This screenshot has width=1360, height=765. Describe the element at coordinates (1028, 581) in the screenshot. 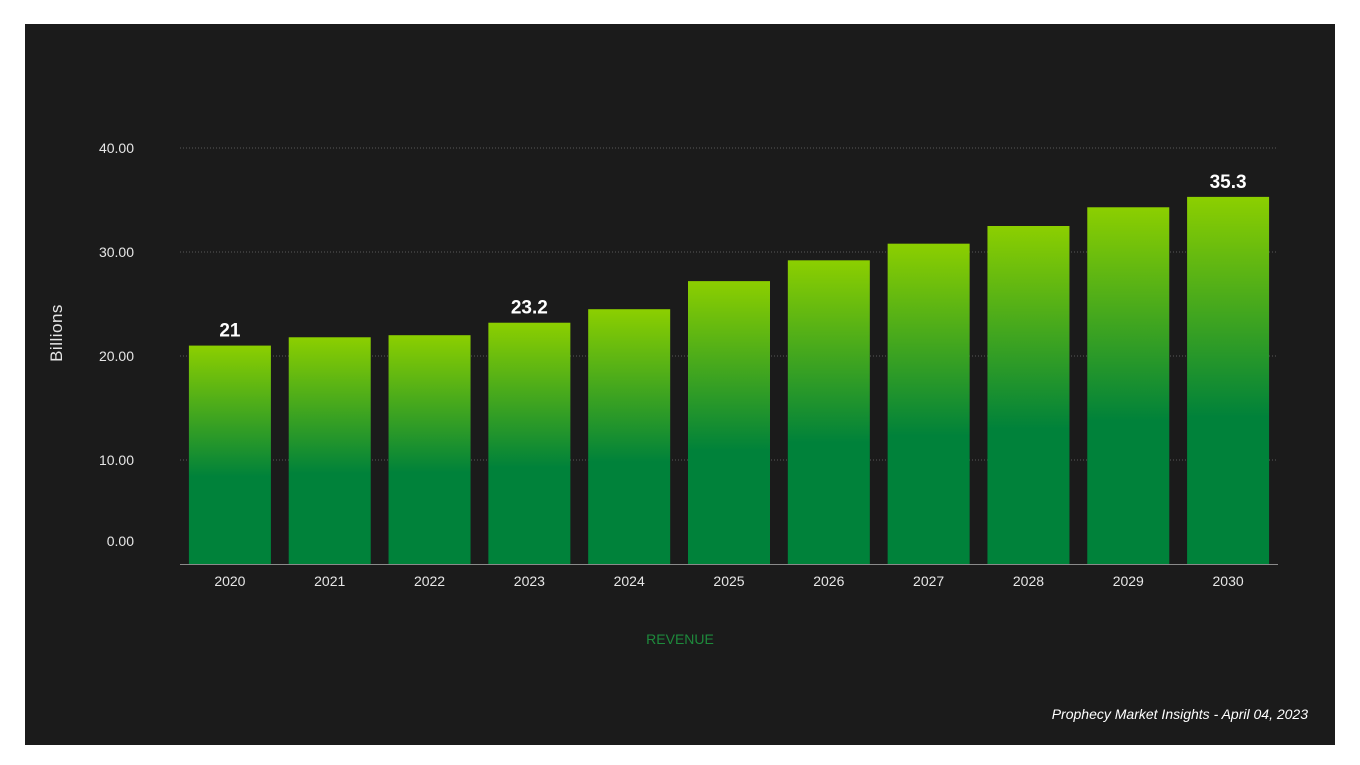

I see `x-tick-label: 2028` at that location.